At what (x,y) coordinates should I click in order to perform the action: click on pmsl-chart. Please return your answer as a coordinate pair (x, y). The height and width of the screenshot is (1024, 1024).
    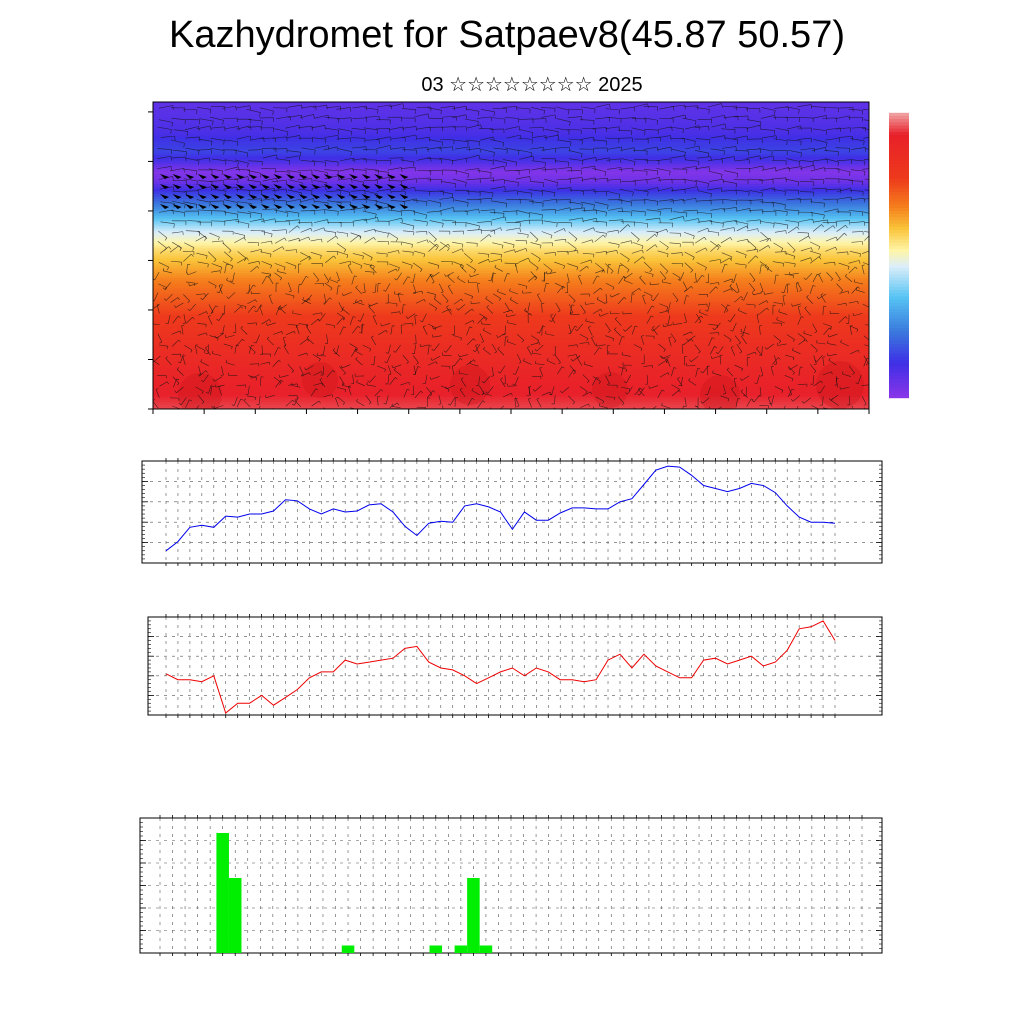
    Looking at the image, I should click on (512, 512).